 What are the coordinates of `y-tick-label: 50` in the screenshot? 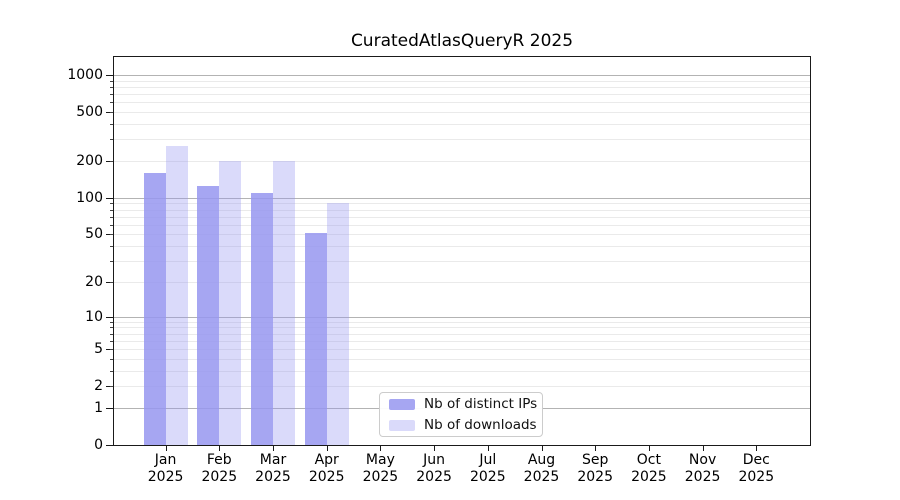 It's located at (94, 234).